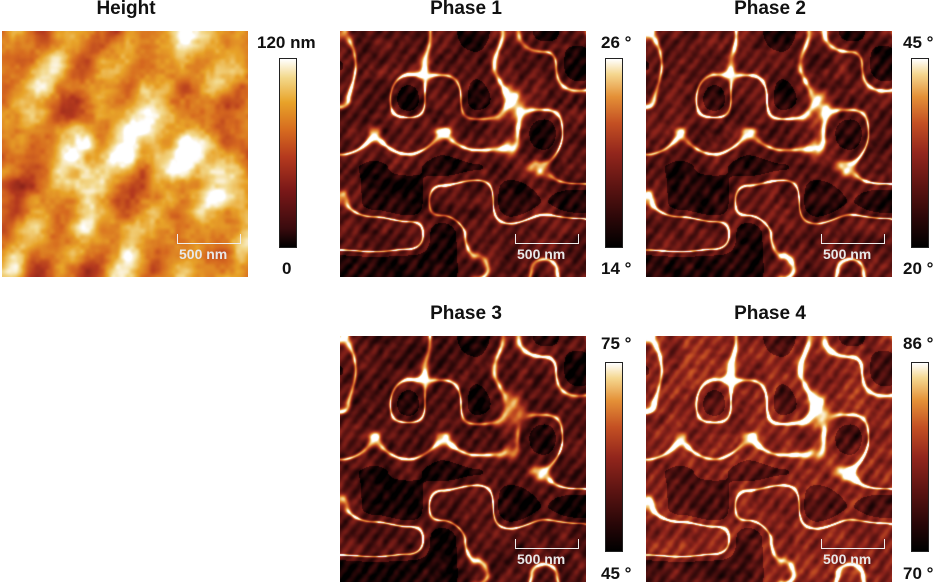 This screenshot has width=940, height=587. Describe the element at coordinates (769, 154) in the screenshot. I see `phase2-image: 500 nm` at that location.